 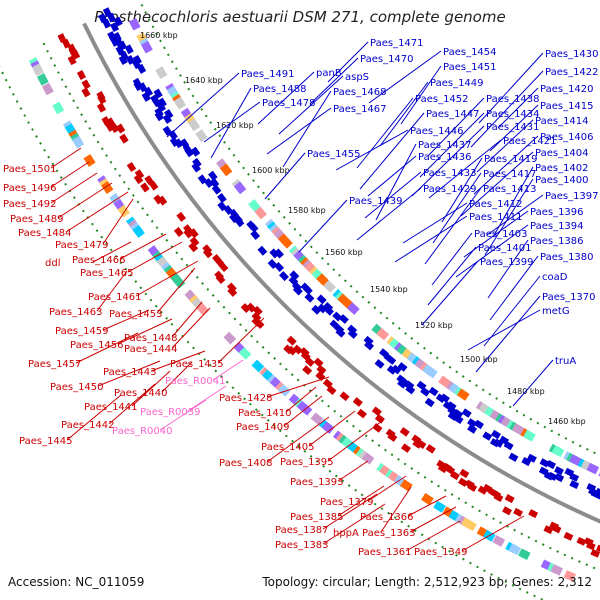 I want to click on gene-label: Paes_R0039, so click(x=170, y=412).